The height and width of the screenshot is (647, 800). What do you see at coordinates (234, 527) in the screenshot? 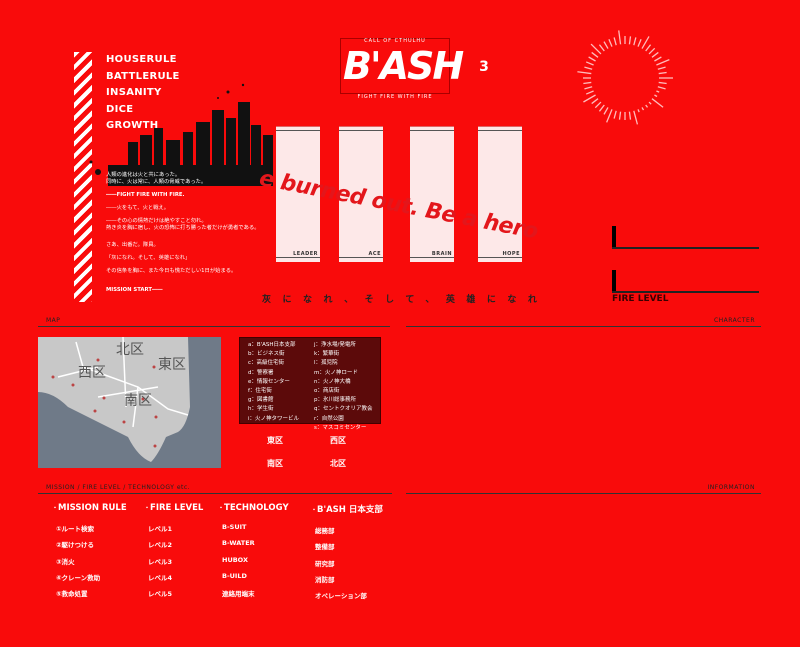
I see `column-link: B-SUIT` at bounding box center [234, 527].